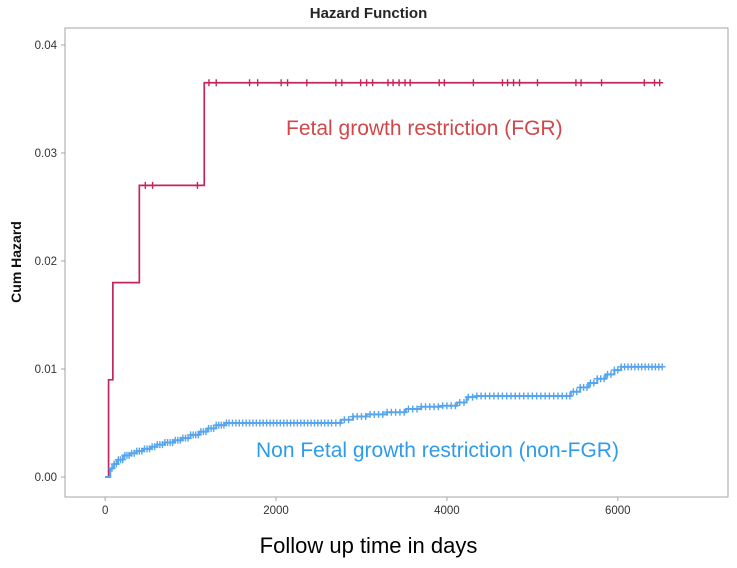 This screenshot has height=568, width=737. Describe the element at coordinates (105, 511) in the screenshot. I see `x-tick-label: 0` at that location.